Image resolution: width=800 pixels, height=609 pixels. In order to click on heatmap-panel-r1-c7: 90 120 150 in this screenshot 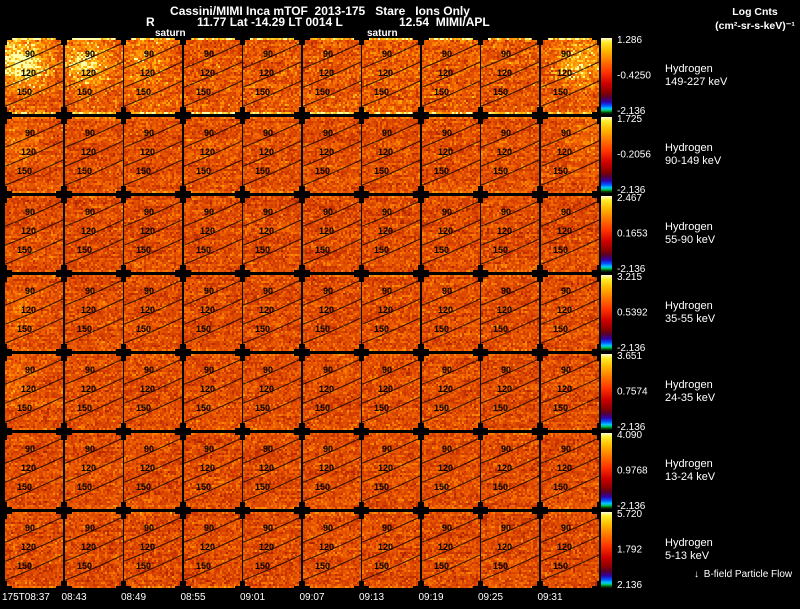, I will do `click(391, 76)`.